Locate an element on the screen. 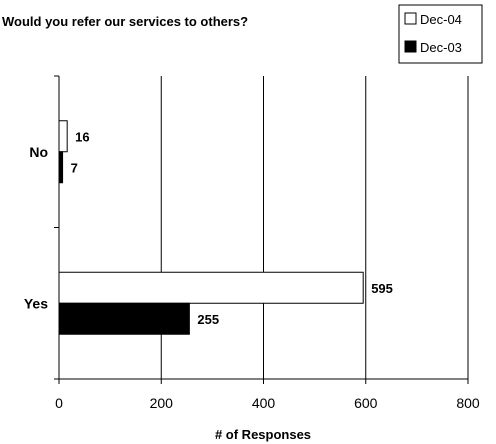 The width and height of the screenshot is (496, 444). legend-label-dec-04: Dec-04 is located at coordinates (441, 19).